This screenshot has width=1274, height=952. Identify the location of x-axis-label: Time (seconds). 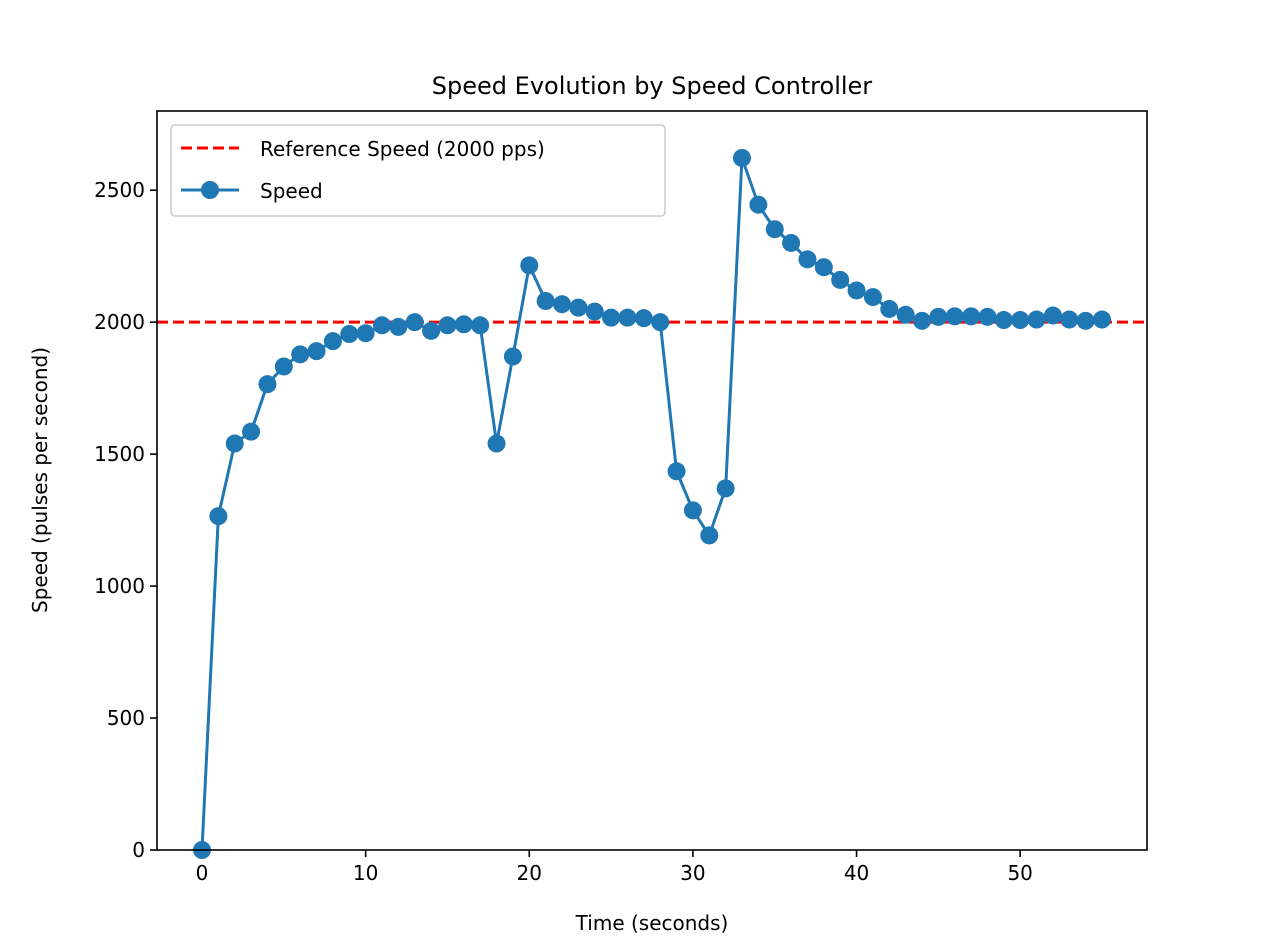
(652, 923).